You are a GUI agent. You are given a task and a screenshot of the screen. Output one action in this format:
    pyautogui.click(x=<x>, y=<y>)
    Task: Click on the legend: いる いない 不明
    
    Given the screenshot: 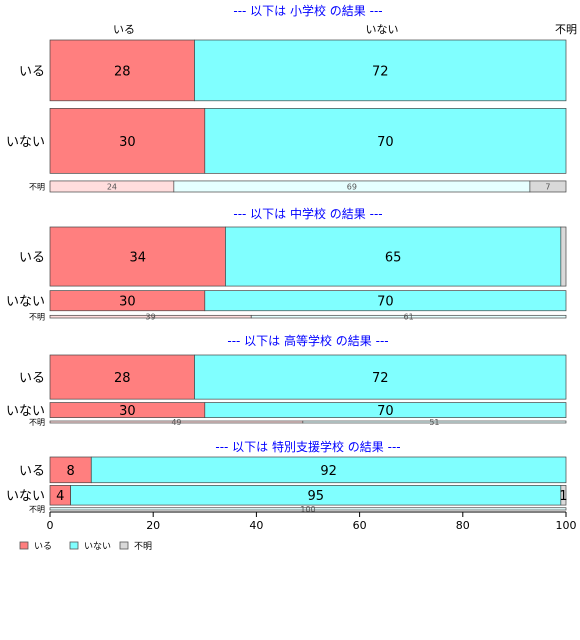 What is the action you would take?
    pyautogui.click(x=85, y=546)
    